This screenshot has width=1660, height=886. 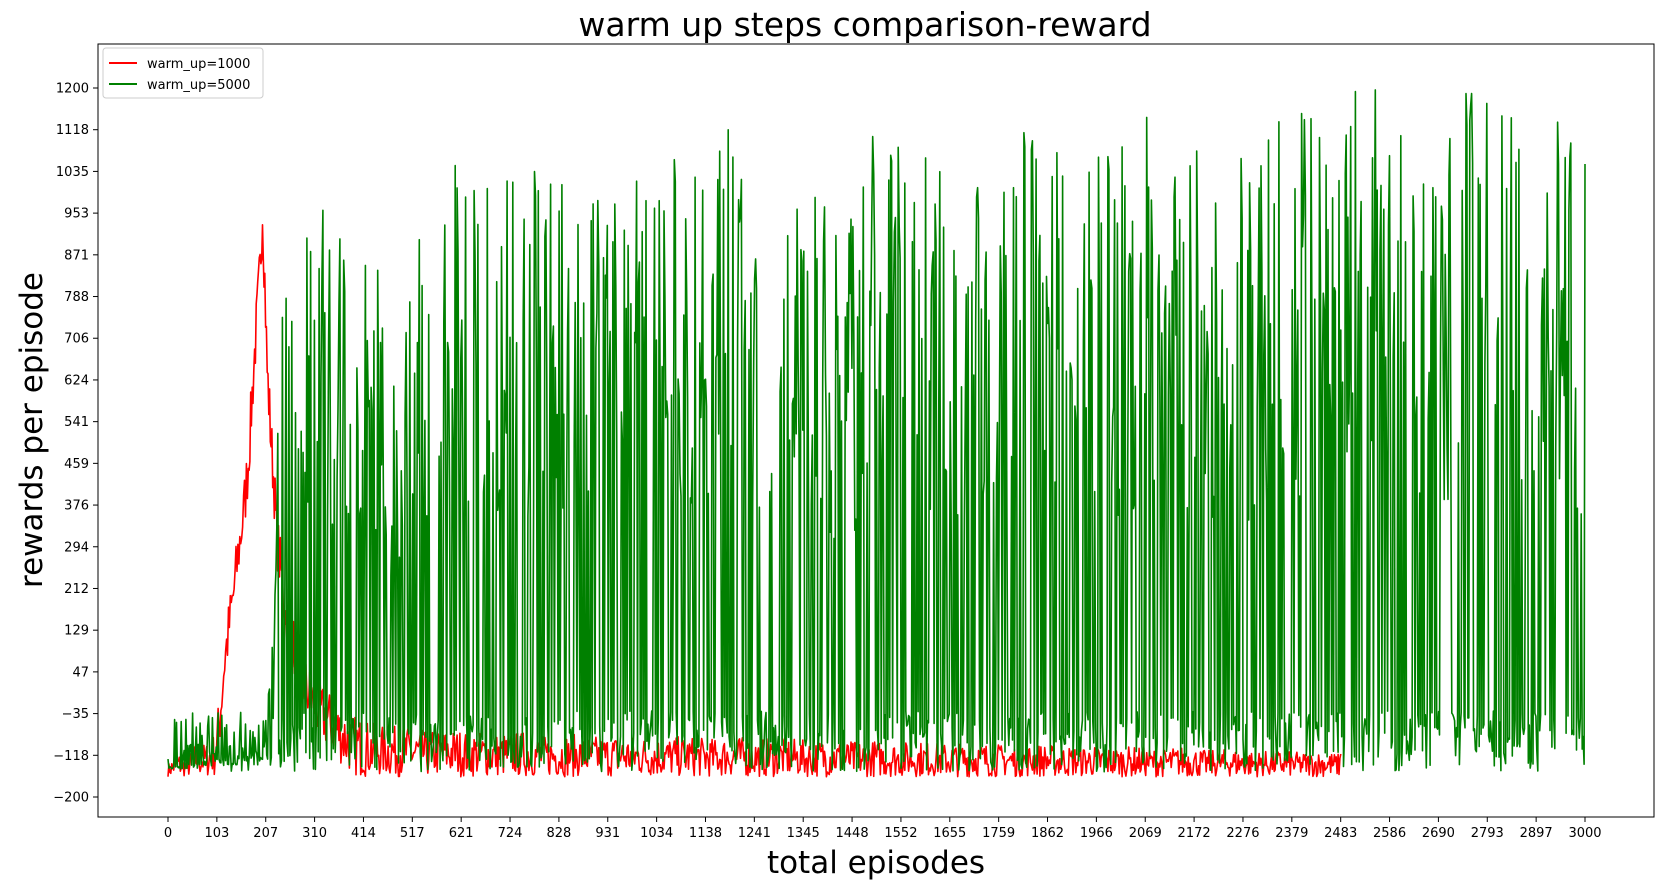 I want to click on y-axis-title: rewards per episode, so click(x=32, y=430).